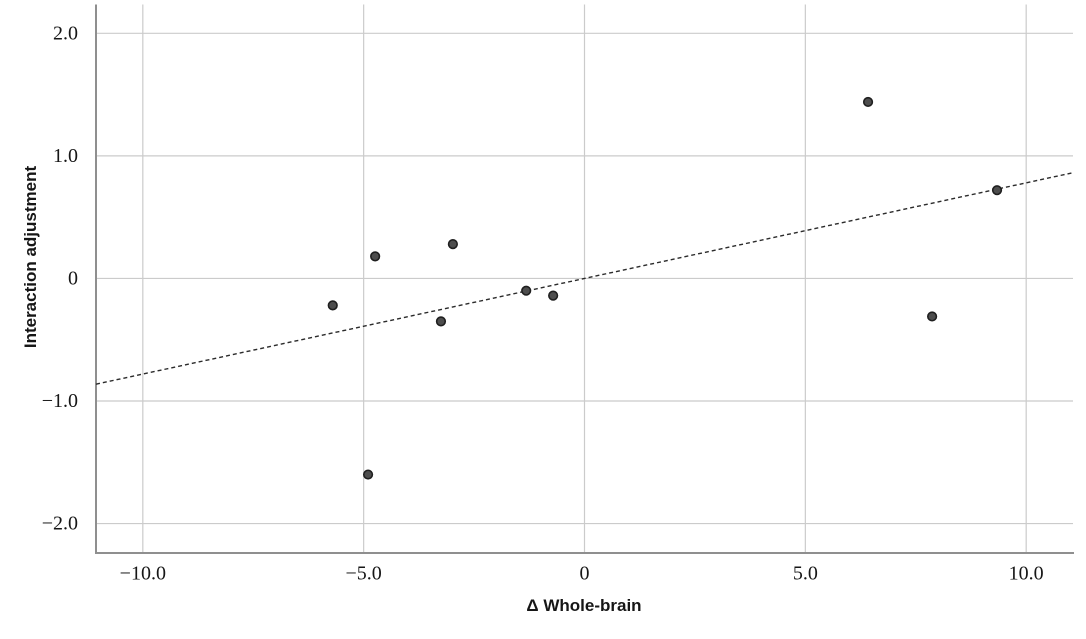  Describe the element at coordinates (65, 33) in the screenshot. I see `y-tick-label: 2.0` at that location.